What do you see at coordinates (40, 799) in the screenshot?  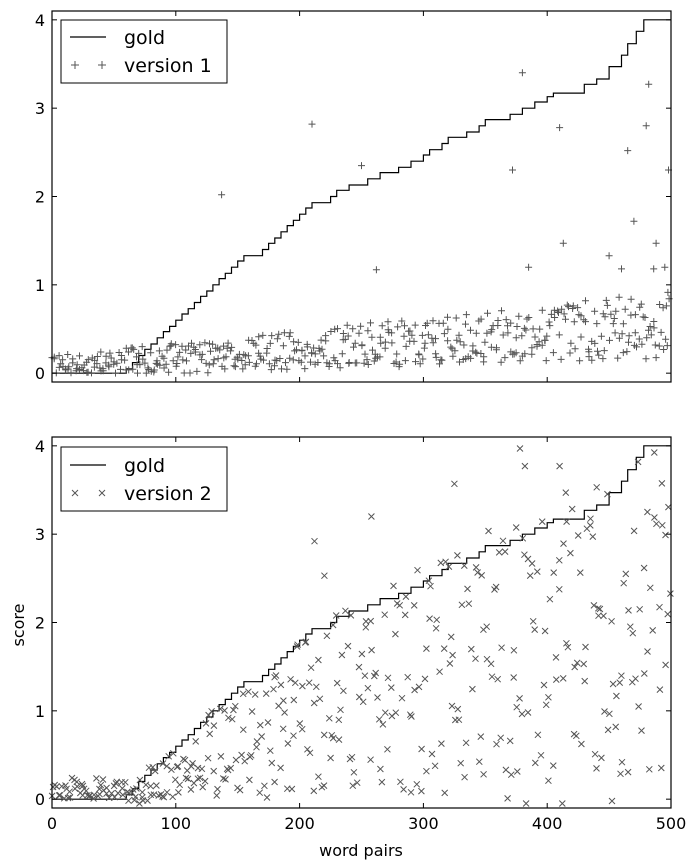 I see `y-tick-label: 0` at bounding box center [40, 799].